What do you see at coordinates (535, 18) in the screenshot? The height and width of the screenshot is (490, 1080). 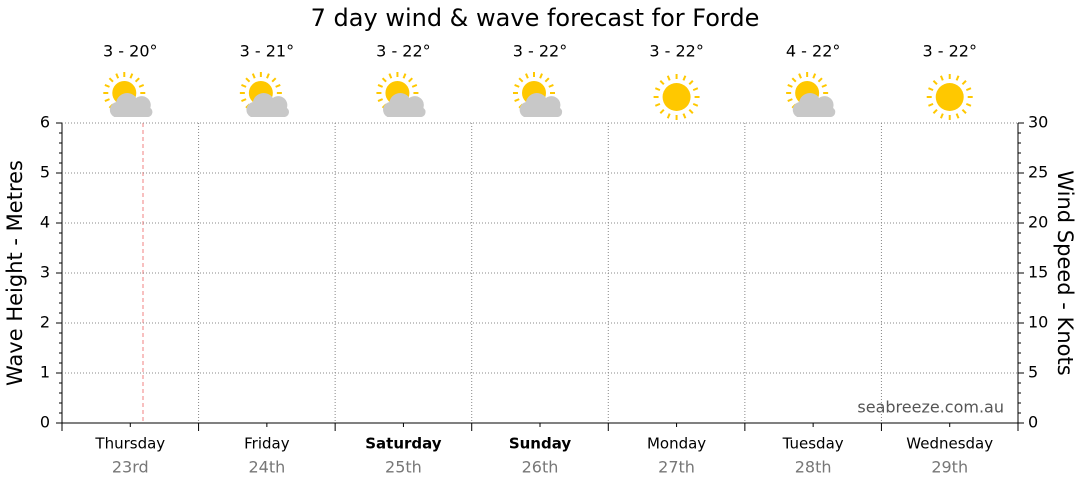 I see `chart-title: 7 day wind & wave forecast for Forde` at bounding box center [535, 18].